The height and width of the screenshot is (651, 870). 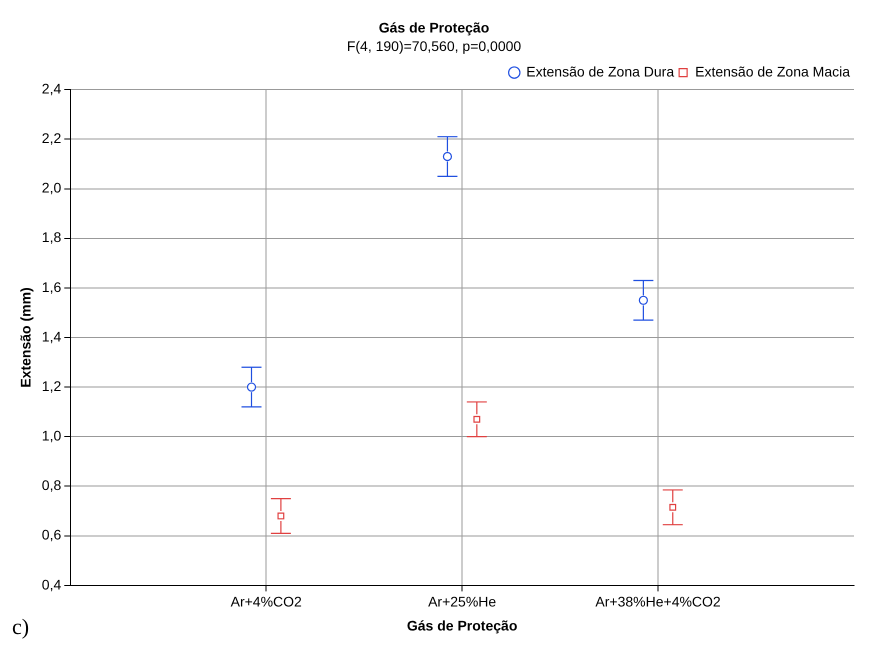 I want to click on y-axis-title: Extensão (mm), so click(x=25, y=337).